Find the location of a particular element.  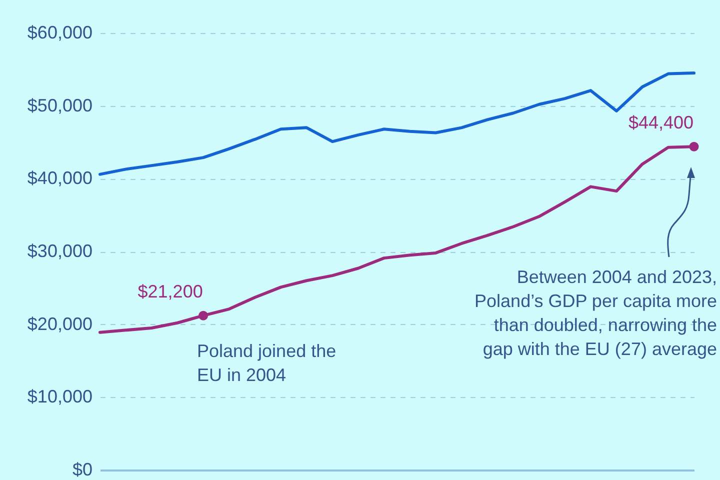

y-tick-label: $30,000 is located at coordinates (59, 251).